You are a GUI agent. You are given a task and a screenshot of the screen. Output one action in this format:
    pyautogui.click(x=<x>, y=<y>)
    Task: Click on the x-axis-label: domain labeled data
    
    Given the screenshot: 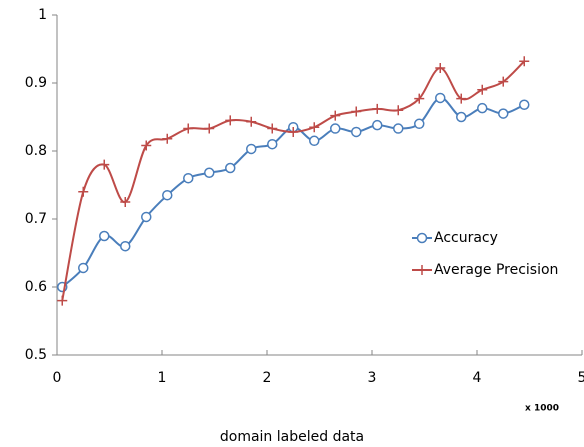 What is the action you would take?
    pyautogui.click(x=292, y=437)
    